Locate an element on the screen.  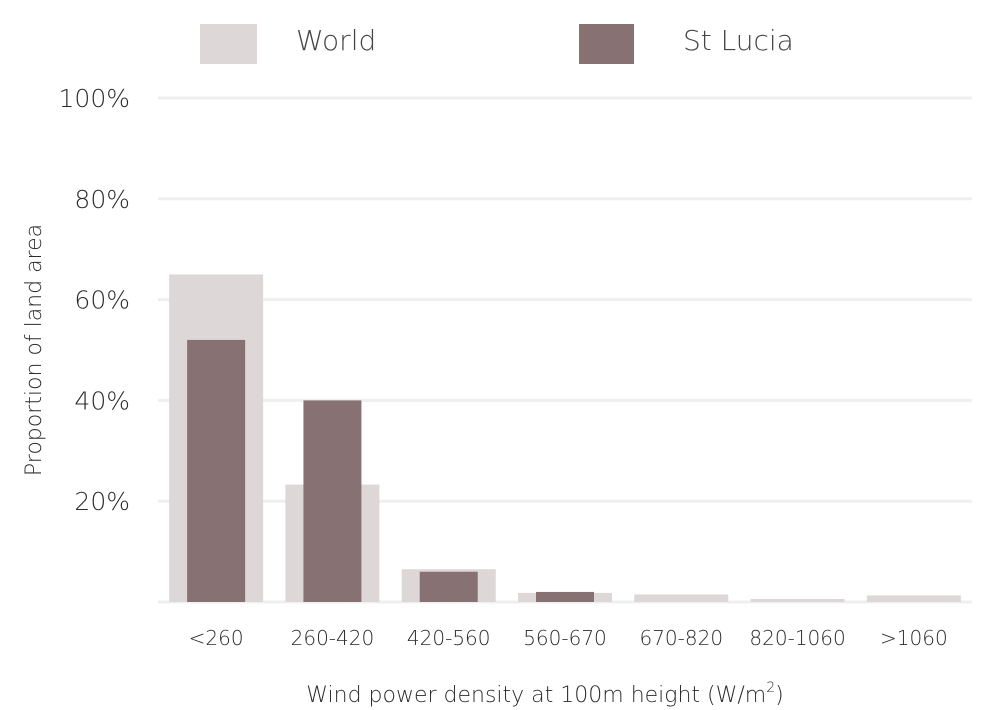
x-axis-title-superscript: 2 is located at coordinates (770, 688).